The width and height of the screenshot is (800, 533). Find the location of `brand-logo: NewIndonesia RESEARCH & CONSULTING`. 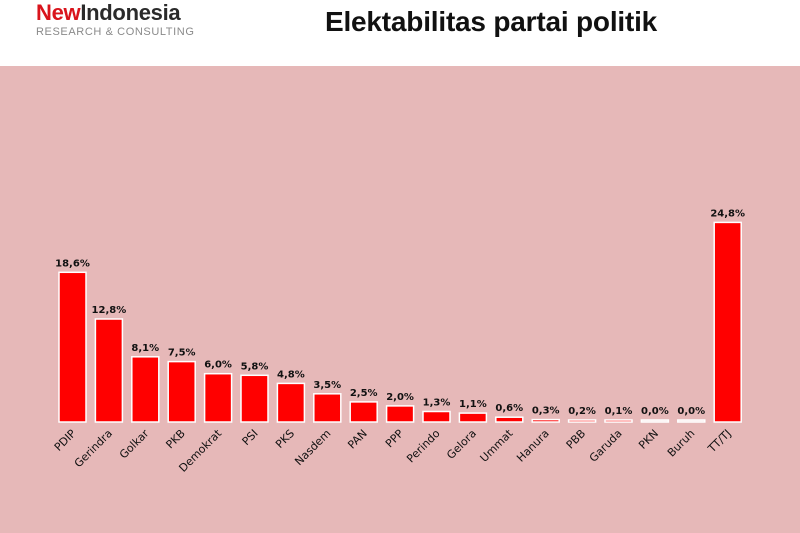

brand-logo: NewIndonesia RESEARCH & CONSULTING is located at coordinates (115, 20).